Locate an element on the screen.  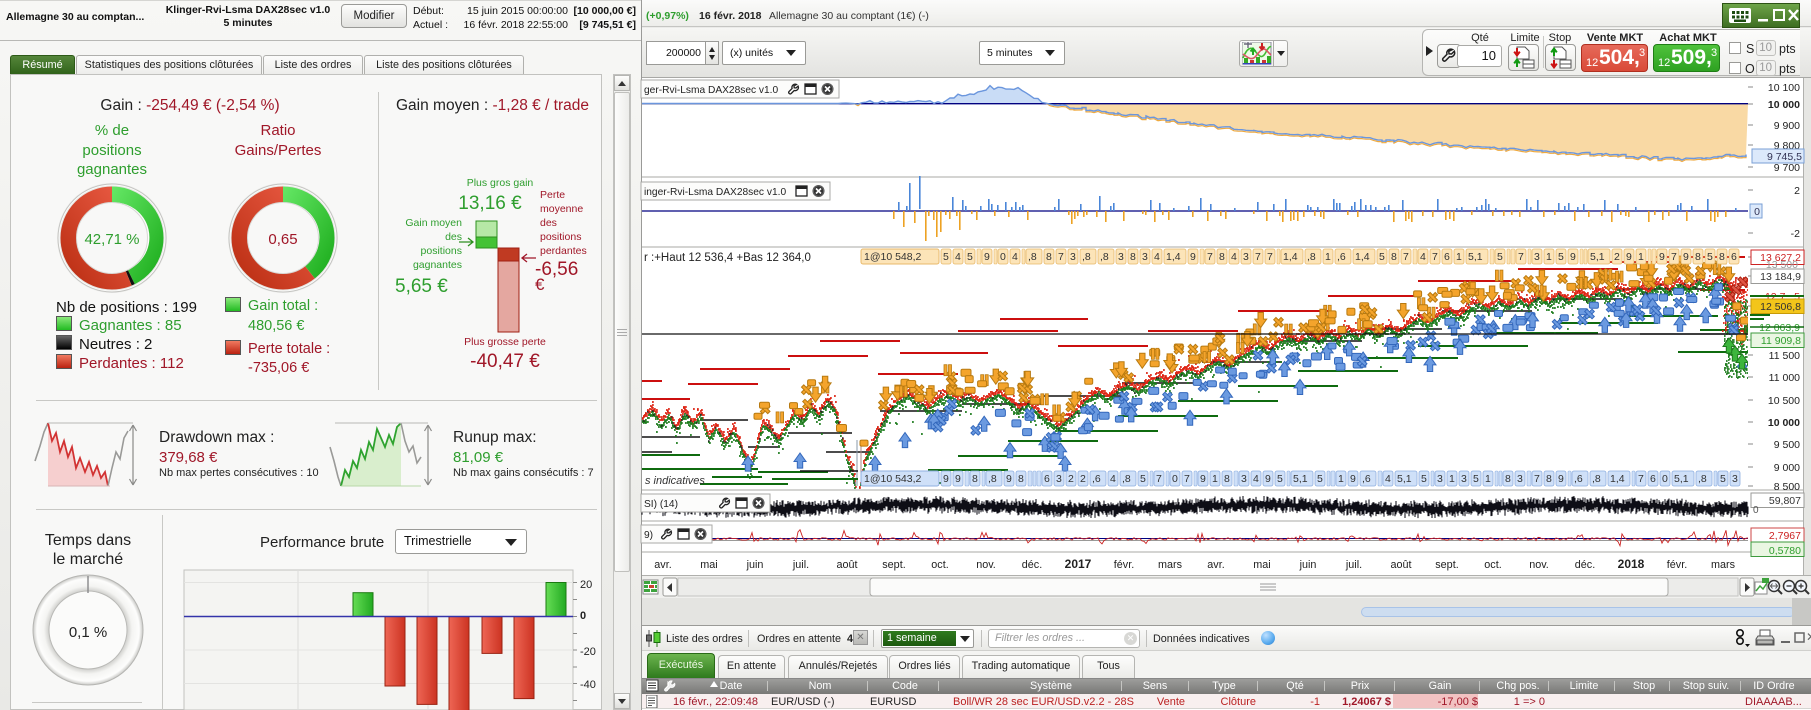
svg-text: 12 063,9 is located at coordinates (1779, 328).